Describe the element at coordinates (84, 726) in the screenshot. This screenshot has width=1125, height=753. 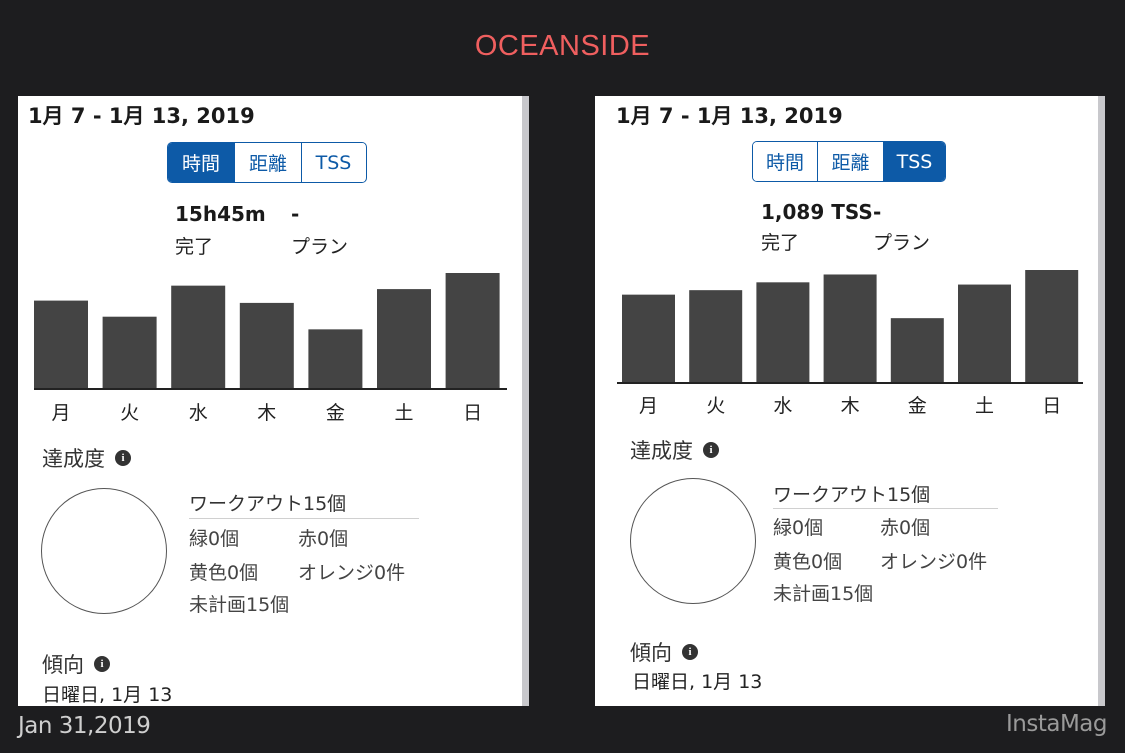
I see `footer-date: Jan 31,2019` at that location.